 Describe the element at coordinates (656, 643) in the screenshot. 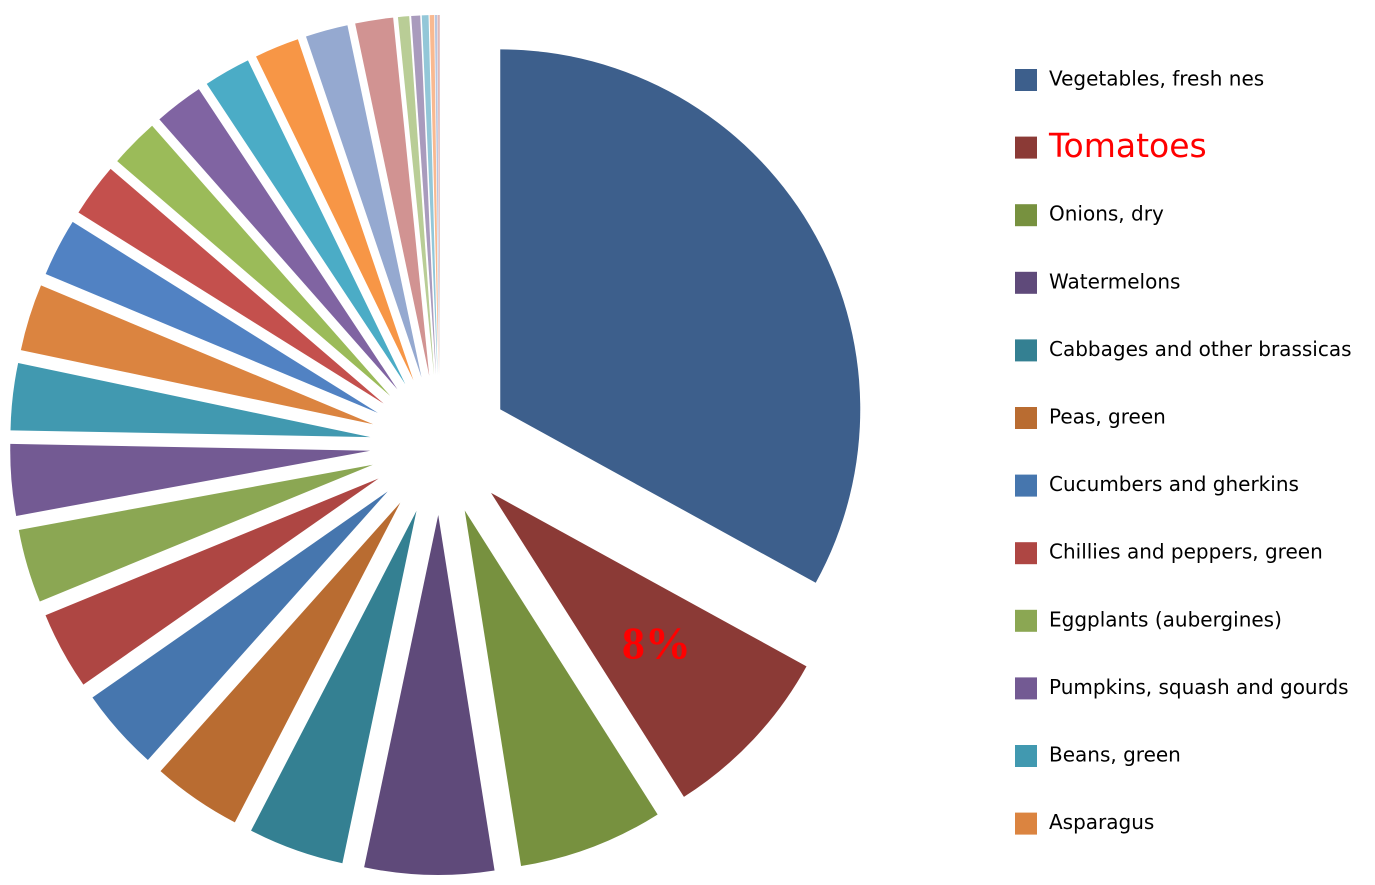

I see `data-label: 8%` at that location.